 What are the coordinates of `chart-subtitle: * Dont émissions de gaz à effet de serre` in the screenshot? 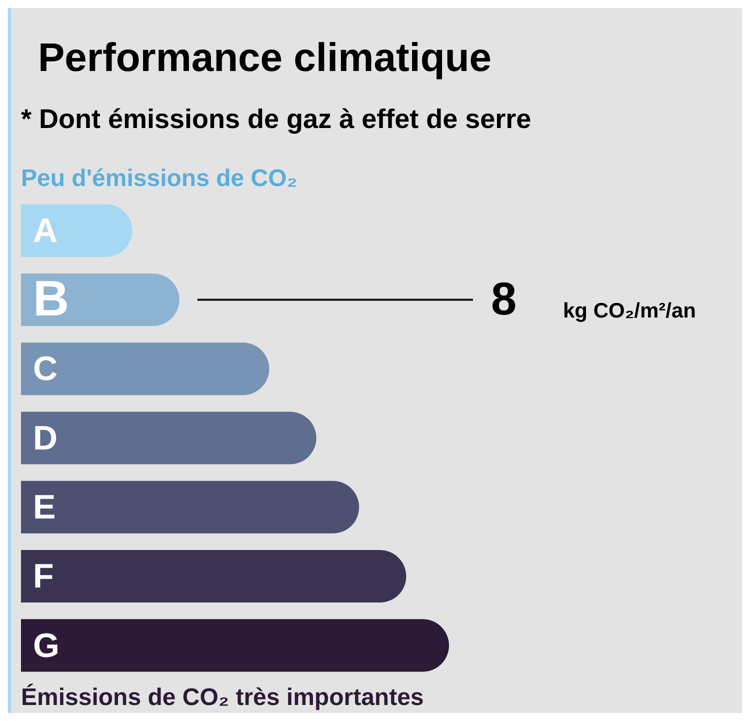 It's located at (276, 119).